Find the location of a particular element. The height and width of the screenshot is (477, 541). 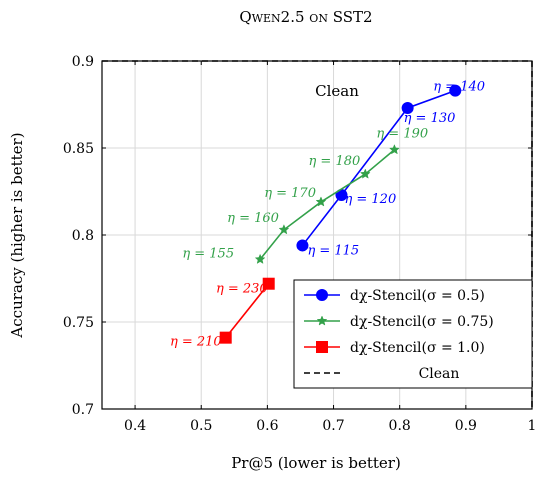

legend-label: dχ-Stencil(σ = 1.0) is located at coordinates (417, 348).